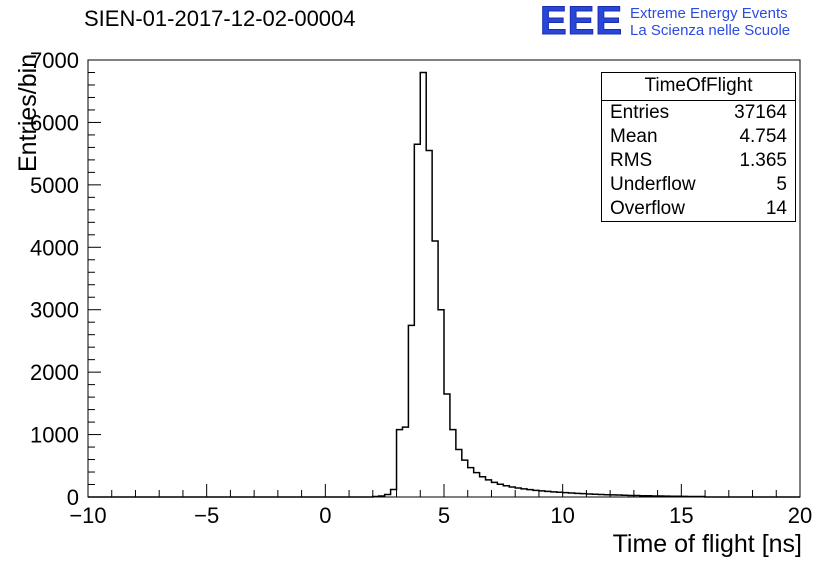  What do you see at coordinates (763, 136) in the screenshot?
I see `stats-value: 4.754` at bounding box center [763, 136].